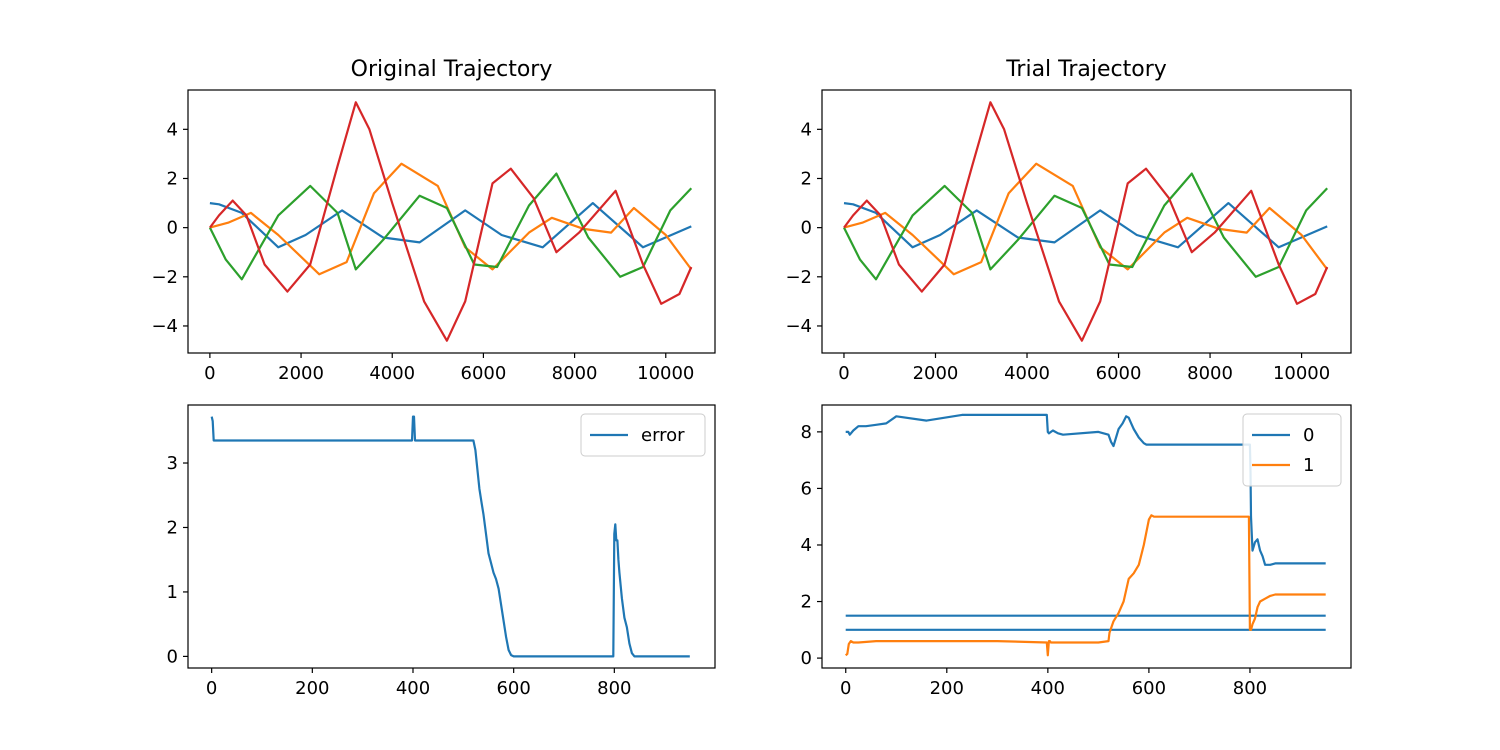 The height and width of the screenshot is (750, 1500). What do you see at coordinates (172, 592) in the screenshot?
I see `y-tick-label: 1` at bounding box center [172, 592].